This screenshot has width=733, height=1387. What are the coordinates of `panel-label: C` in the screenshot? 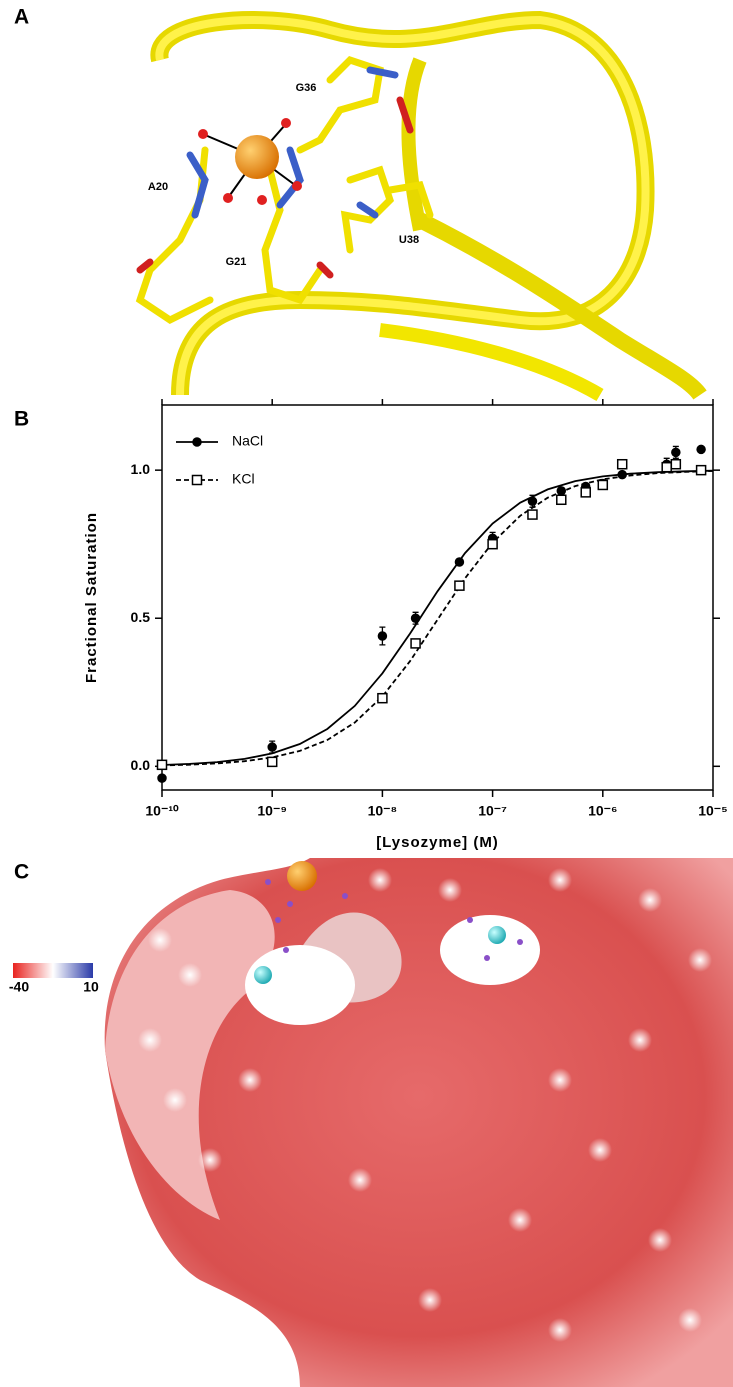 It's located at (21, 872).